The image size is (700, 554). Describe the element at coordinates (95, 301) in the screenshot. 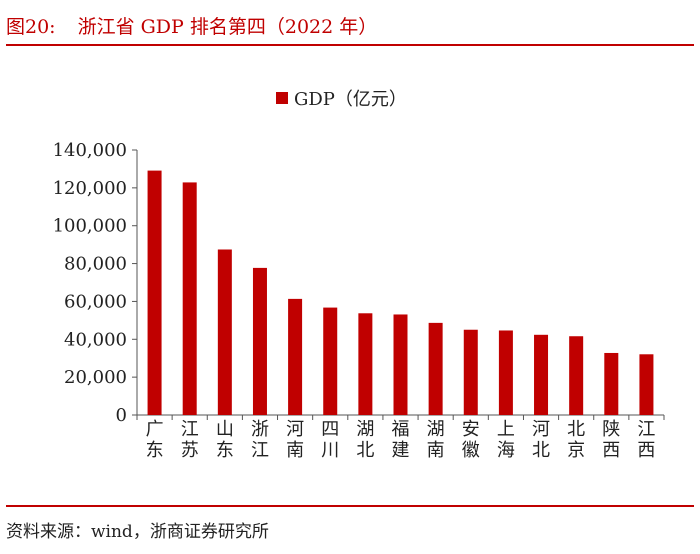

I see `y-tick-label: 60,000` at that location.